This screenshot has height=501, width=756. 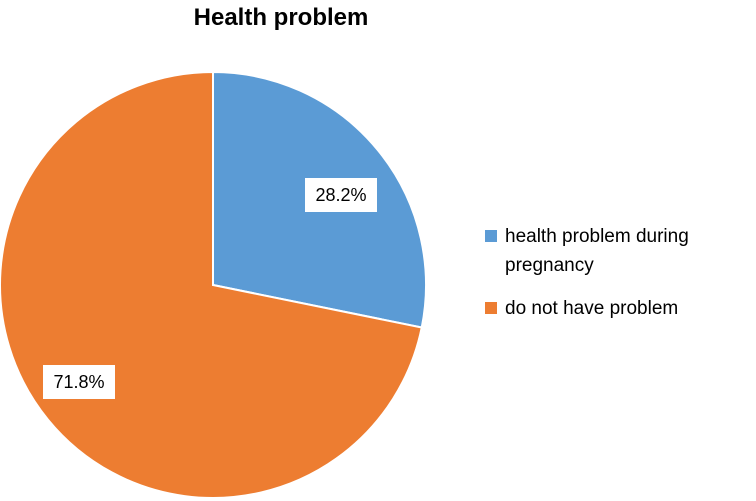 I want to click on data-label-text: 28.2%, so click(x=340, y=195).